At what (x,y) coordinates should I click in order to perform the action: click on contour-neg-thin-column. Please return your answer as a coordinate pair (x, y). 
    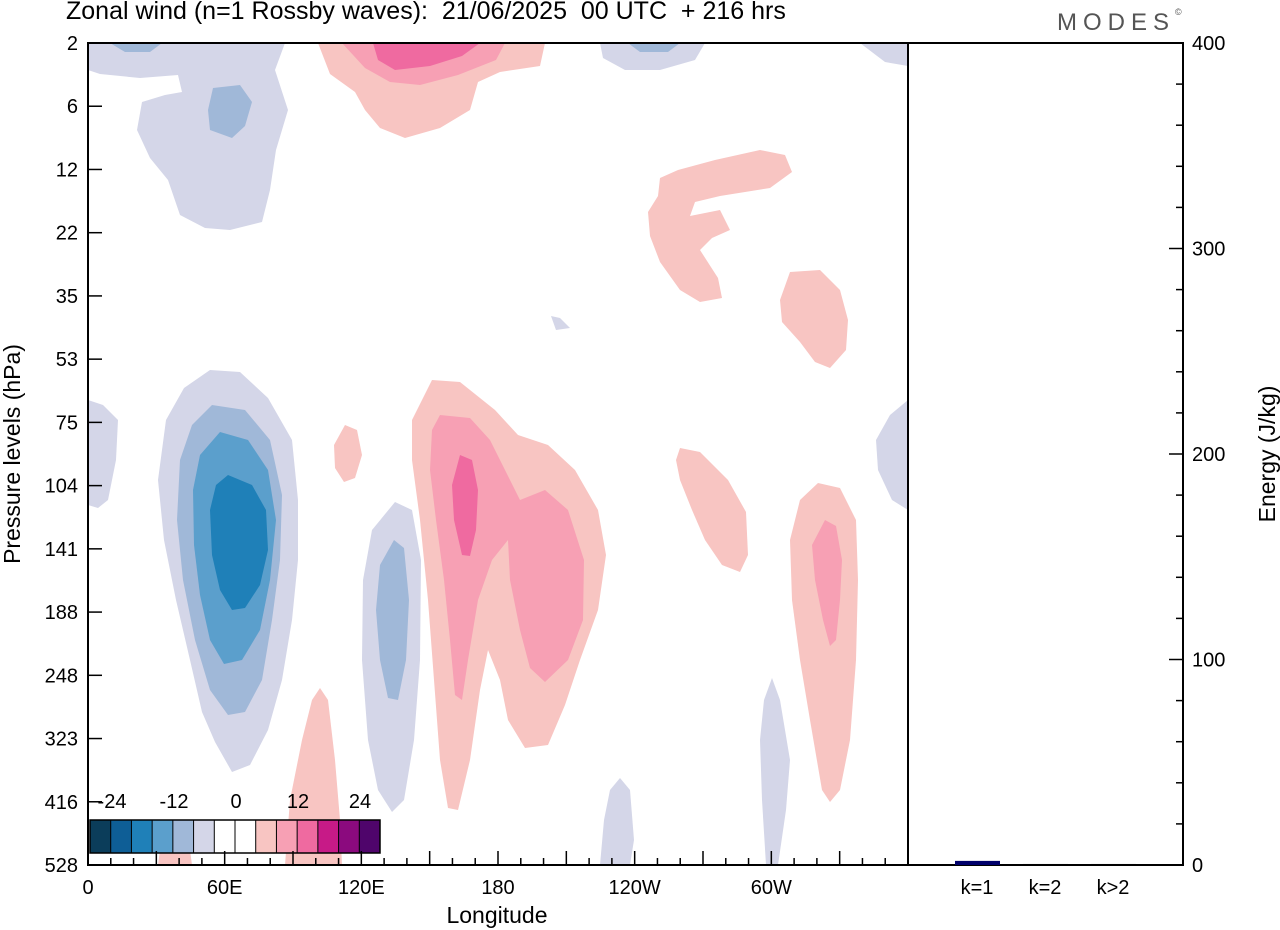
    Looking at the image, I should click on (775, 771).